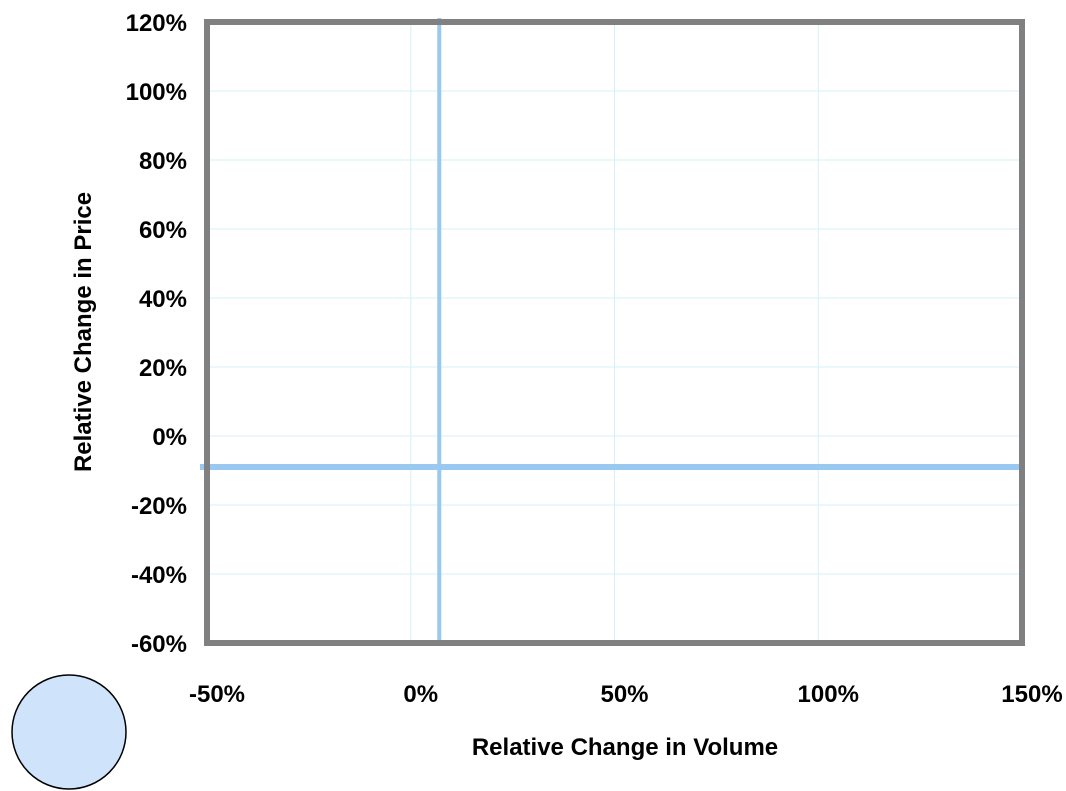  I want to click on x-tick-label: 150%, so click(1031, 694).